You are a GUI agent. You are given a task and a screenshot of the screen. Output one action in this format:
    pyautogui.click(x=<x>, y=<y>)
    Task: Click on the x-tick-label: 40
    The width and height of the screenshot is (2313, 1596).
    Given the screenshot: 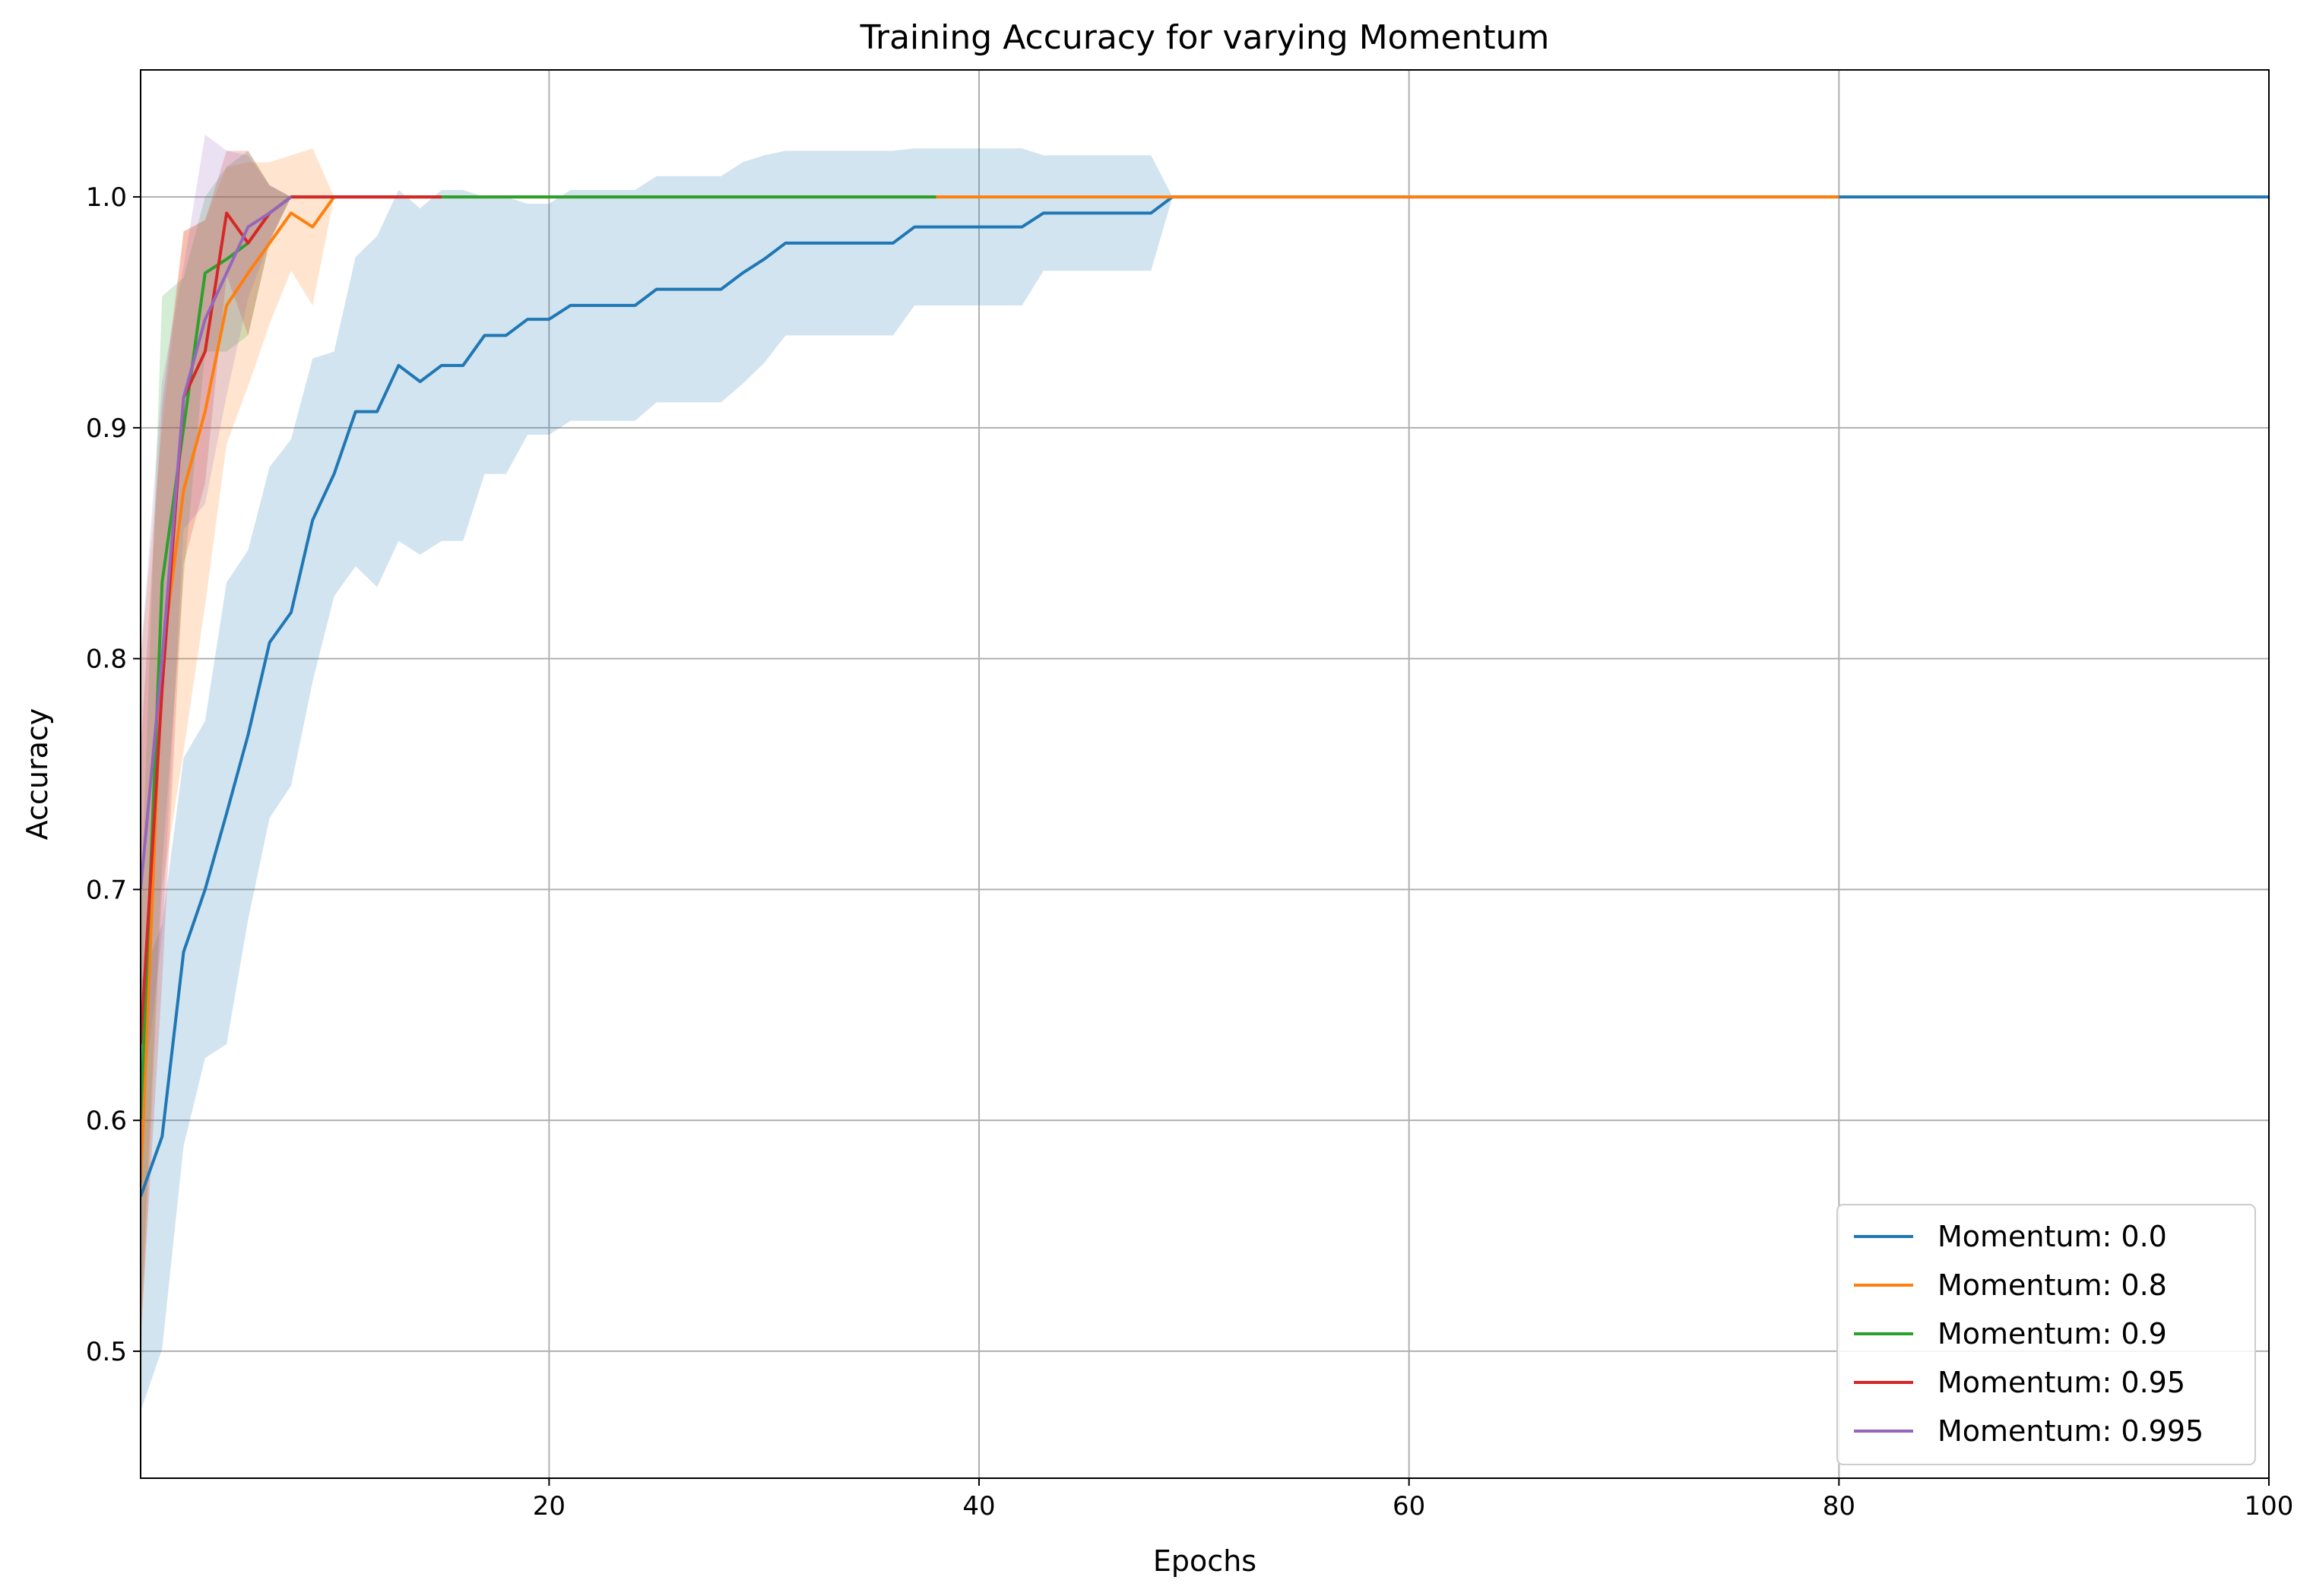 What is the action you would take?
    pyautogui.click(x=978, y=1507)
    